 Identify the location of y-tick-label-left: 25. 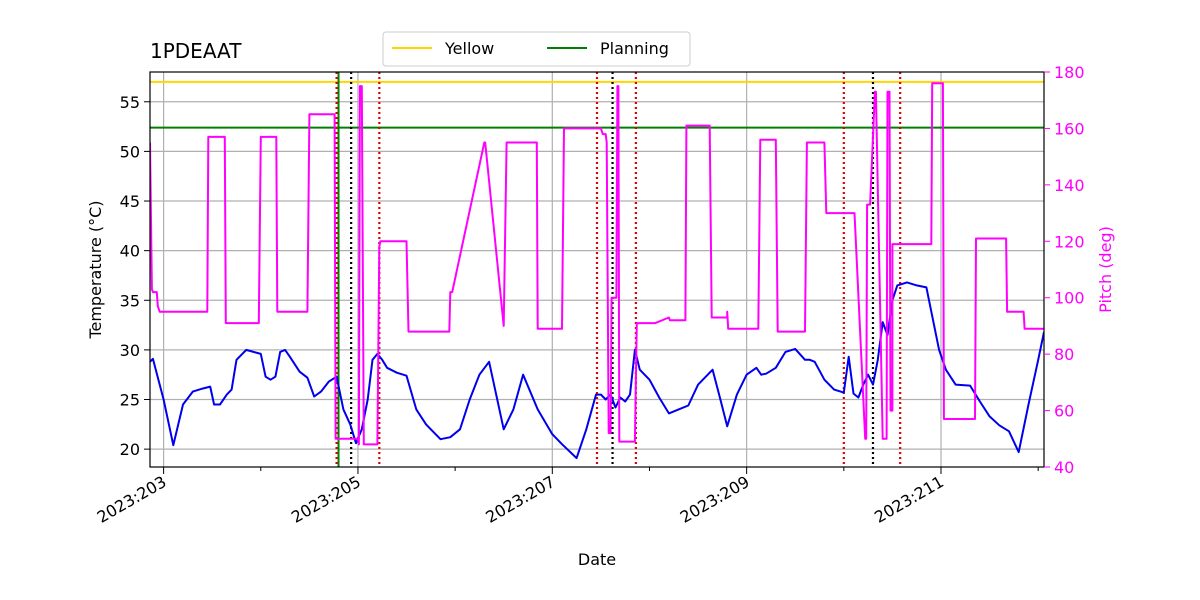
(130, 400).